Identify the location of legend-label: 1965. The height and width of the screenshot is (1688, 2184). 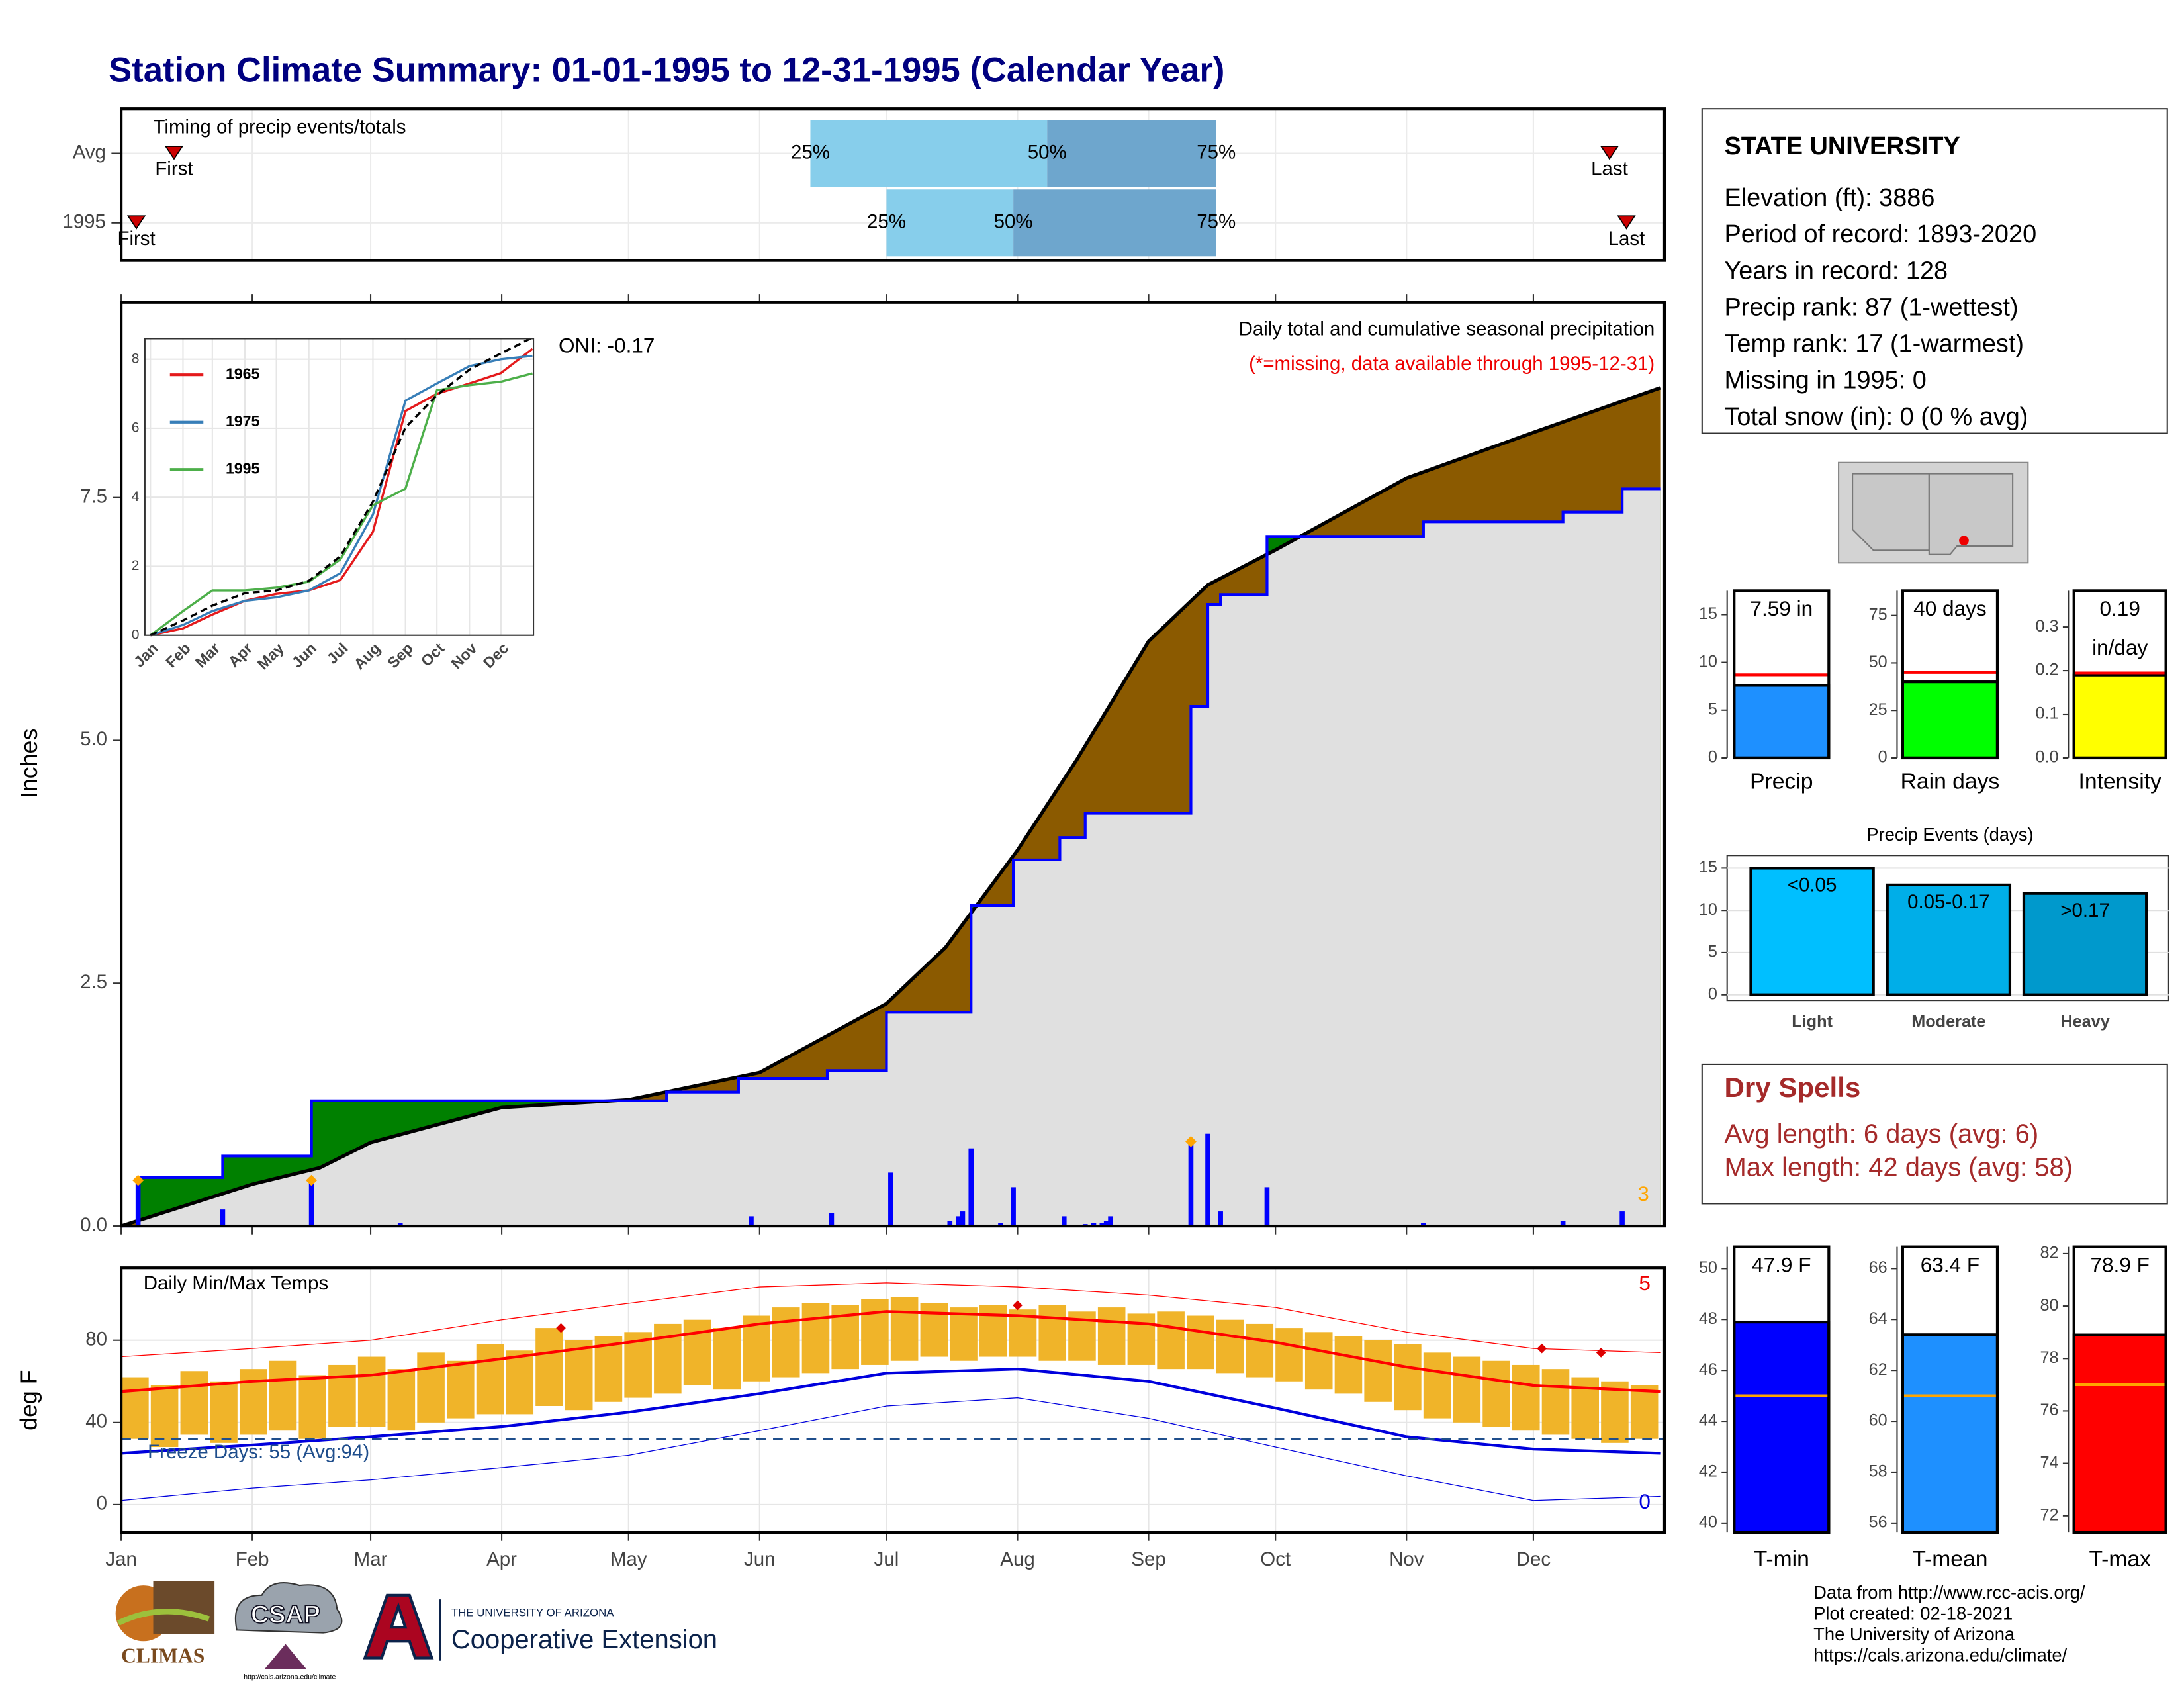
(243, 373).